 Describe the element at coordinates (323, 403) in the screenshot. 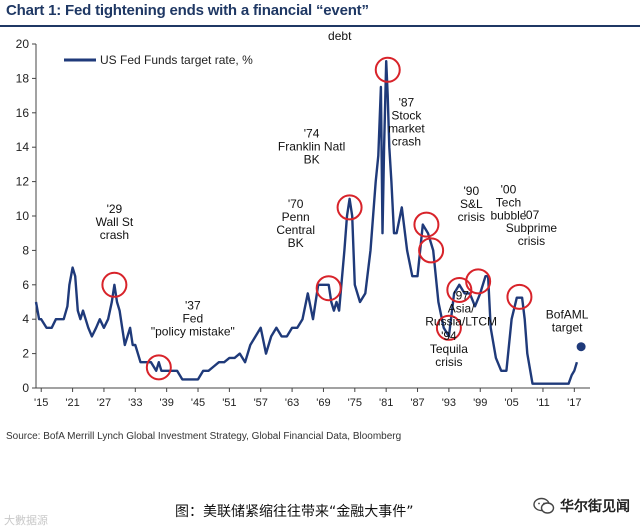

I see `x-tick-label: '69` at that location.